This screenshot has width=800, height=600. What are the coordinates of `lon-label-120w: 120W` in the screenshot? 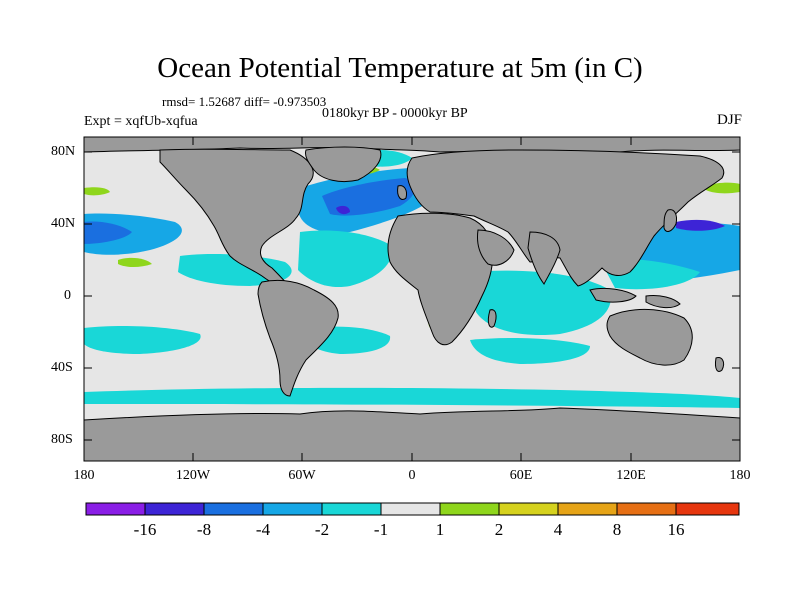 It's located at (193, 475).